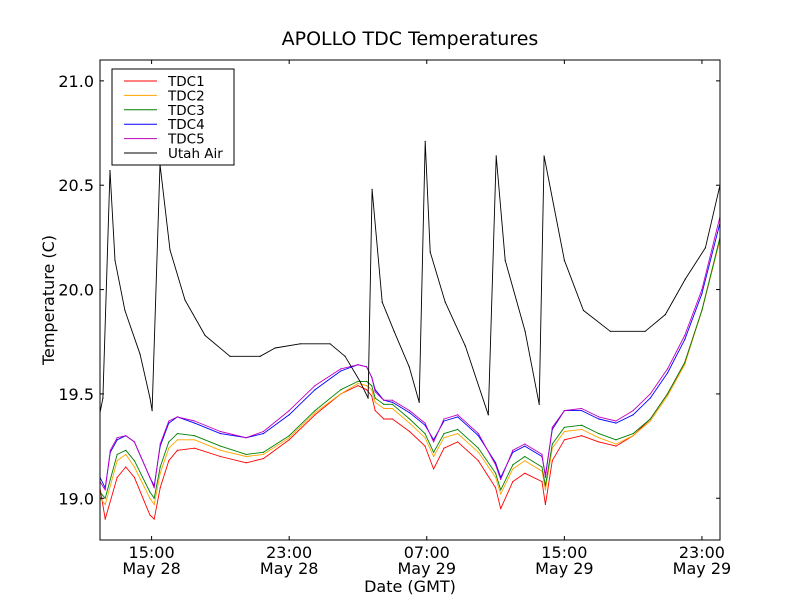 The width and height of the screenshot is (800, 600). What do you see at coordinates (76, 185) in the screenshot?
I see `y-tick-label: 20.5` at bounding box center [76, 185].